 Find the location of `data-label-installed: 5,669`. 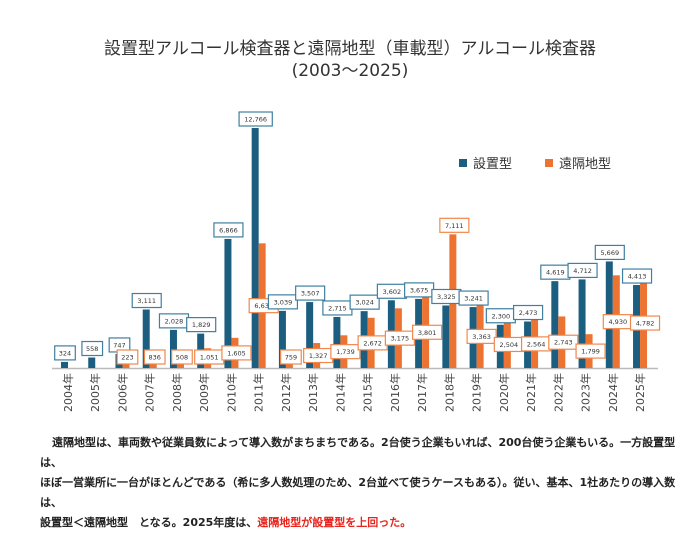

data-label-installed: 5,669 is located at coordinates (609, 253).